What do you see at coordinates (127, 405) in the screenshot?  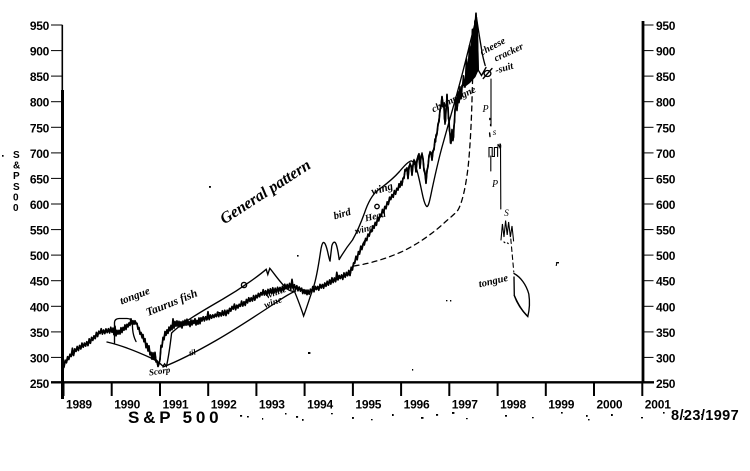 I see `svg-text: 1990` at bounding box center [127, 405].